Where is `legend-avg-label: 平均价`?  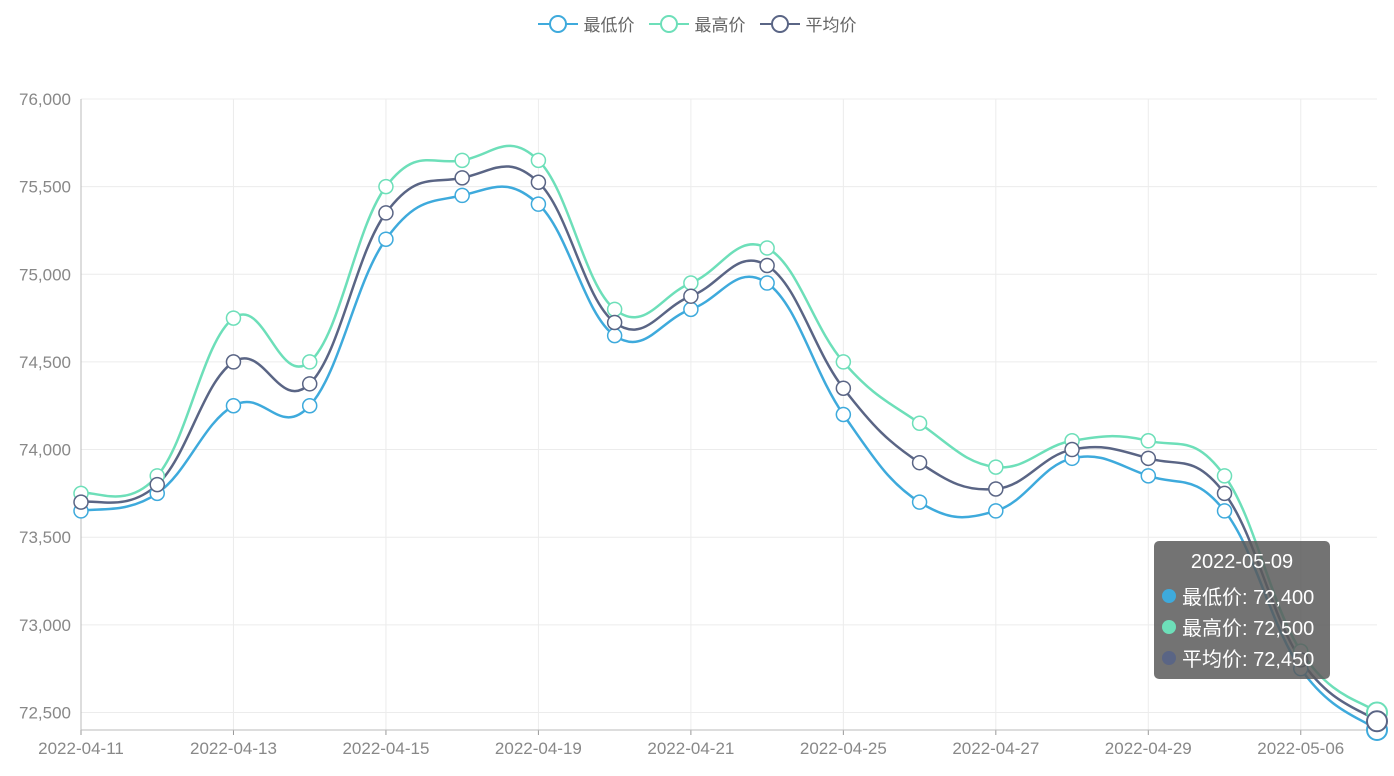 legend-avg-label: 平均价 is located at coordinates (831, 25).